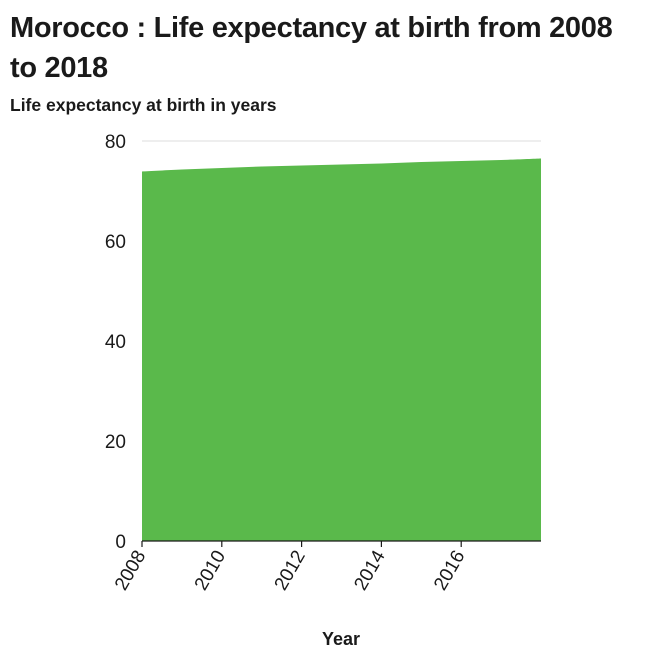  What do you see at coordinates (115, 142) in the screenshot?
I see `y-tick-label-80: 80` at bounding box center [115, 142].